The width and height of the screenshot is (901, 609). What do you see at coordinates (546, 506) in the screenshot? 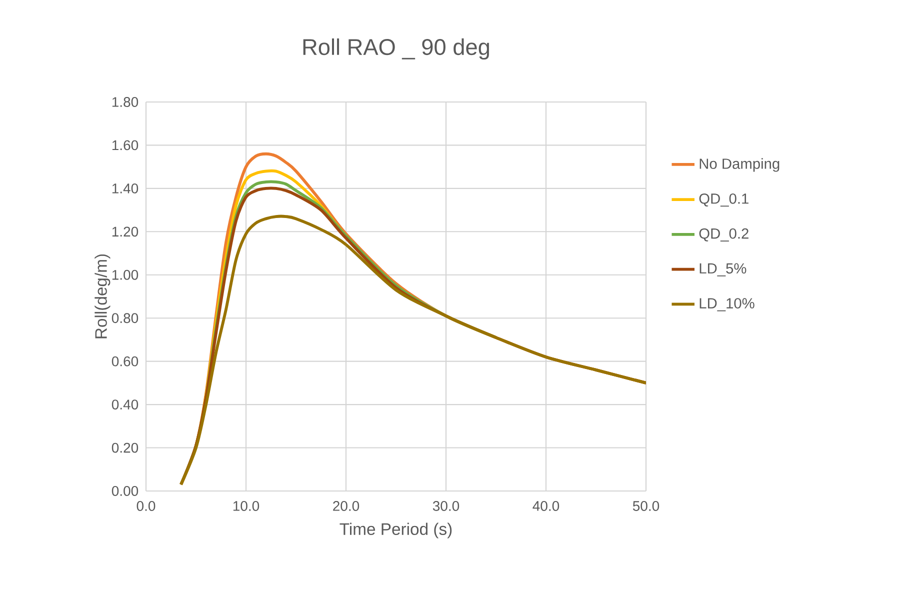
I see `x-tick-label: 40.0` at bounding box center [546, 506].